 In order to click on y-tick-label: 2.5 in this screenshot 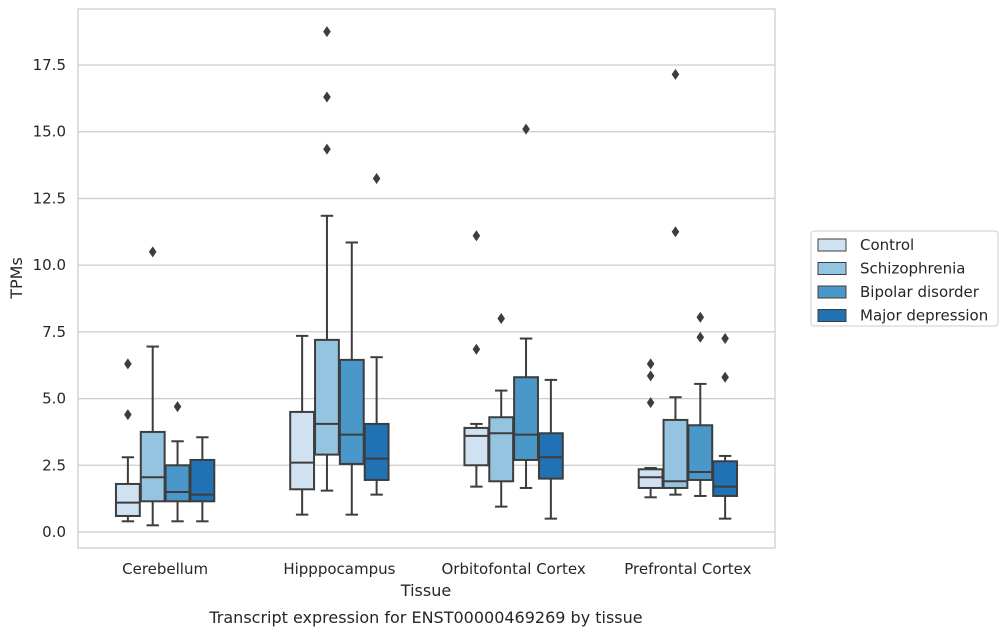, I will do `click(54, 465)`.